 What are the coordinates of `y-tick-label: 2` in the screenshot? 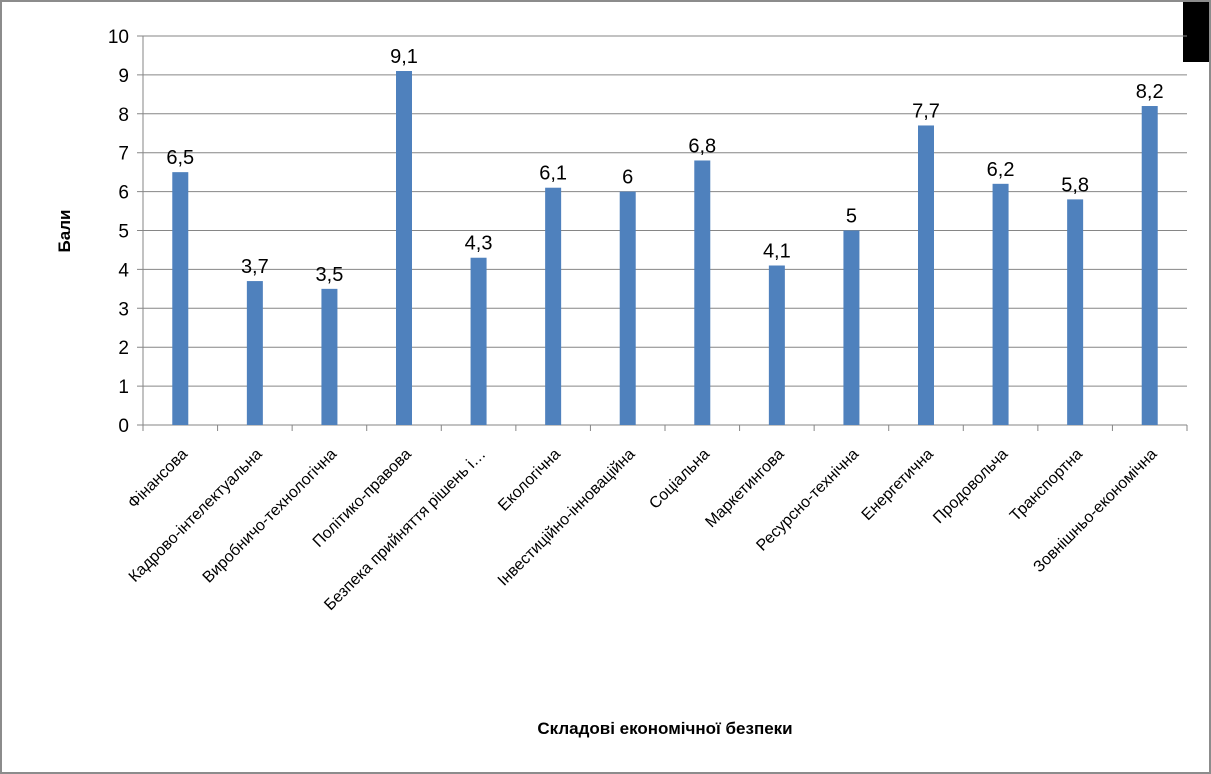 It's located at (123, 348).